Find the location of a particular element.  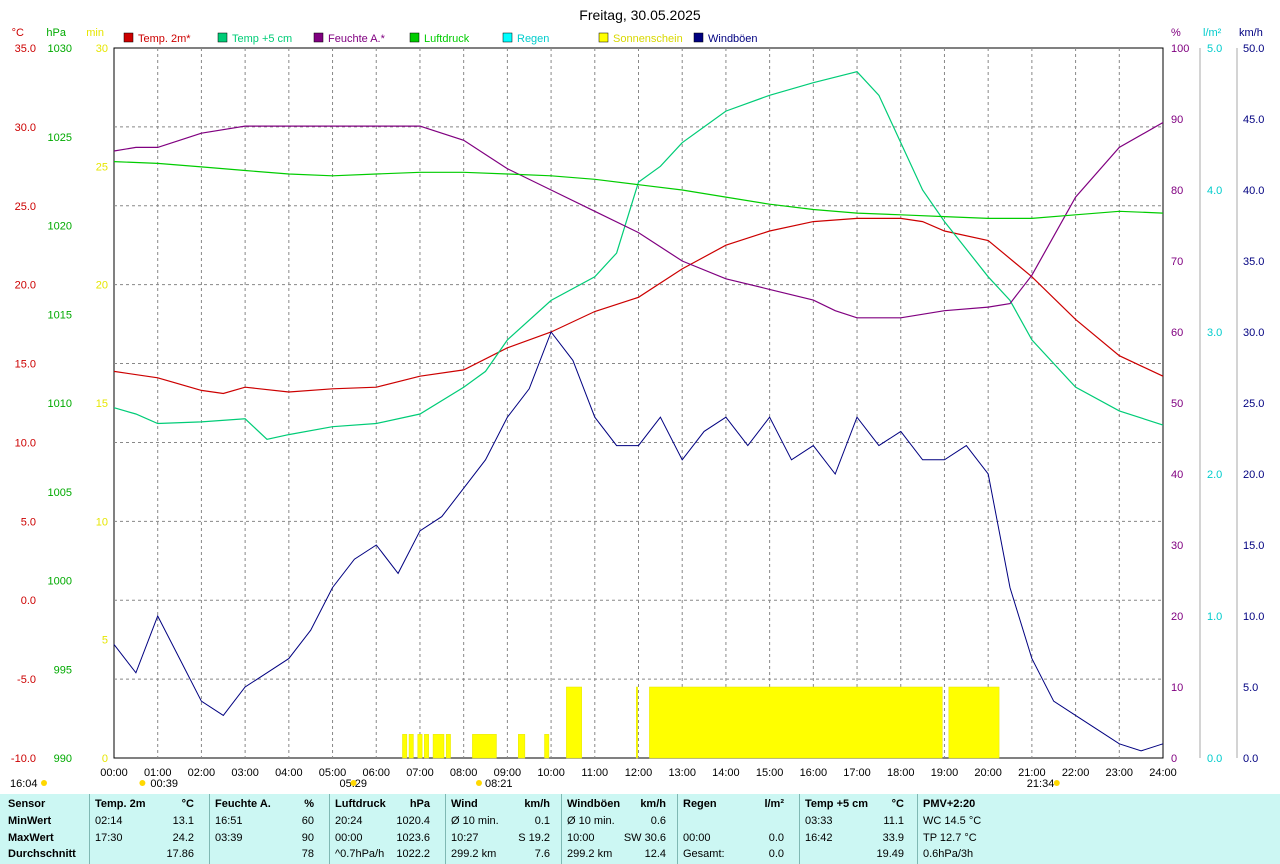

gust-axis-tick: 20.0 is located at coordinates (1253, 475).